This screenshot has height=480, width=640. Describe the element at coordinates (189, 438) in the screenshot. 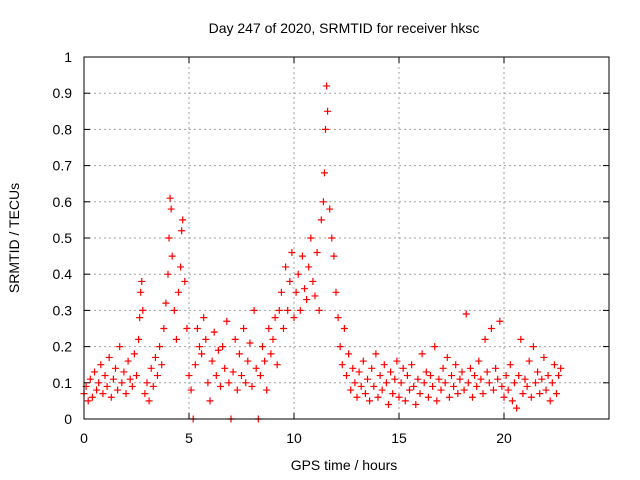

I see `x-tick-label: 5` at that location.